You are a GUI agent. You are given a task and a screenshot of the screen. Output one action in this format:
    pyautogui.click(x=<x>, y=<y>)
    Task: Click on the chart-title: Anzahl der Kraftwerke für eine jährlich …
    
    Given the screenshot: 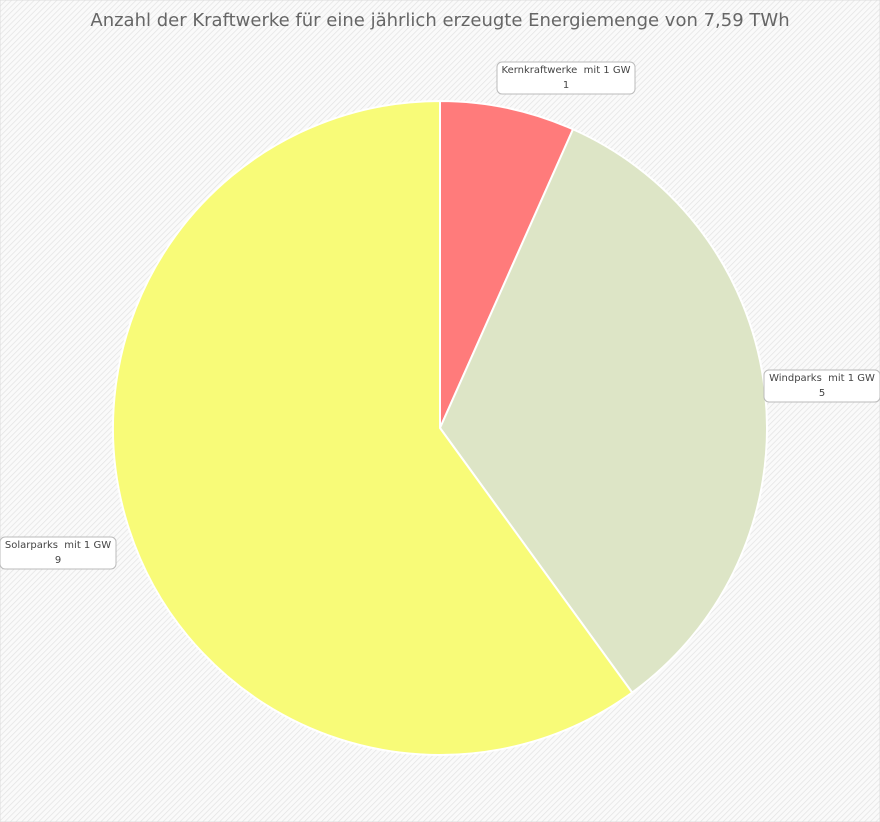 What is the action you would take?
    pyautogui.click(x=439, y=20)
    